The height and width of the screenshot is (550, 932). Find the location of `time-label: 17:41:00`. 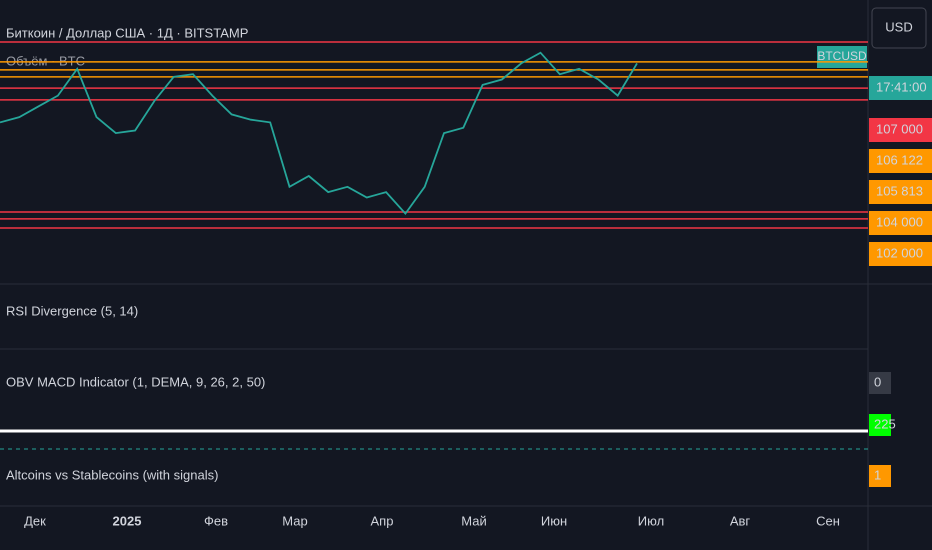

time-label: 17:41:00 is located at coordinates (901, 86).